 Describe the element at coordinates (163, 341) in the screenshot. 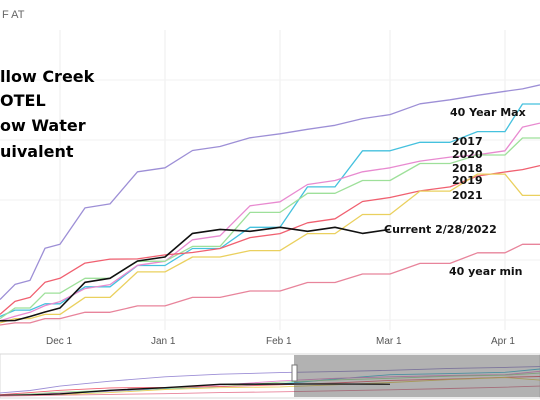

I see `x-tick-label: Jan 1` at that location.